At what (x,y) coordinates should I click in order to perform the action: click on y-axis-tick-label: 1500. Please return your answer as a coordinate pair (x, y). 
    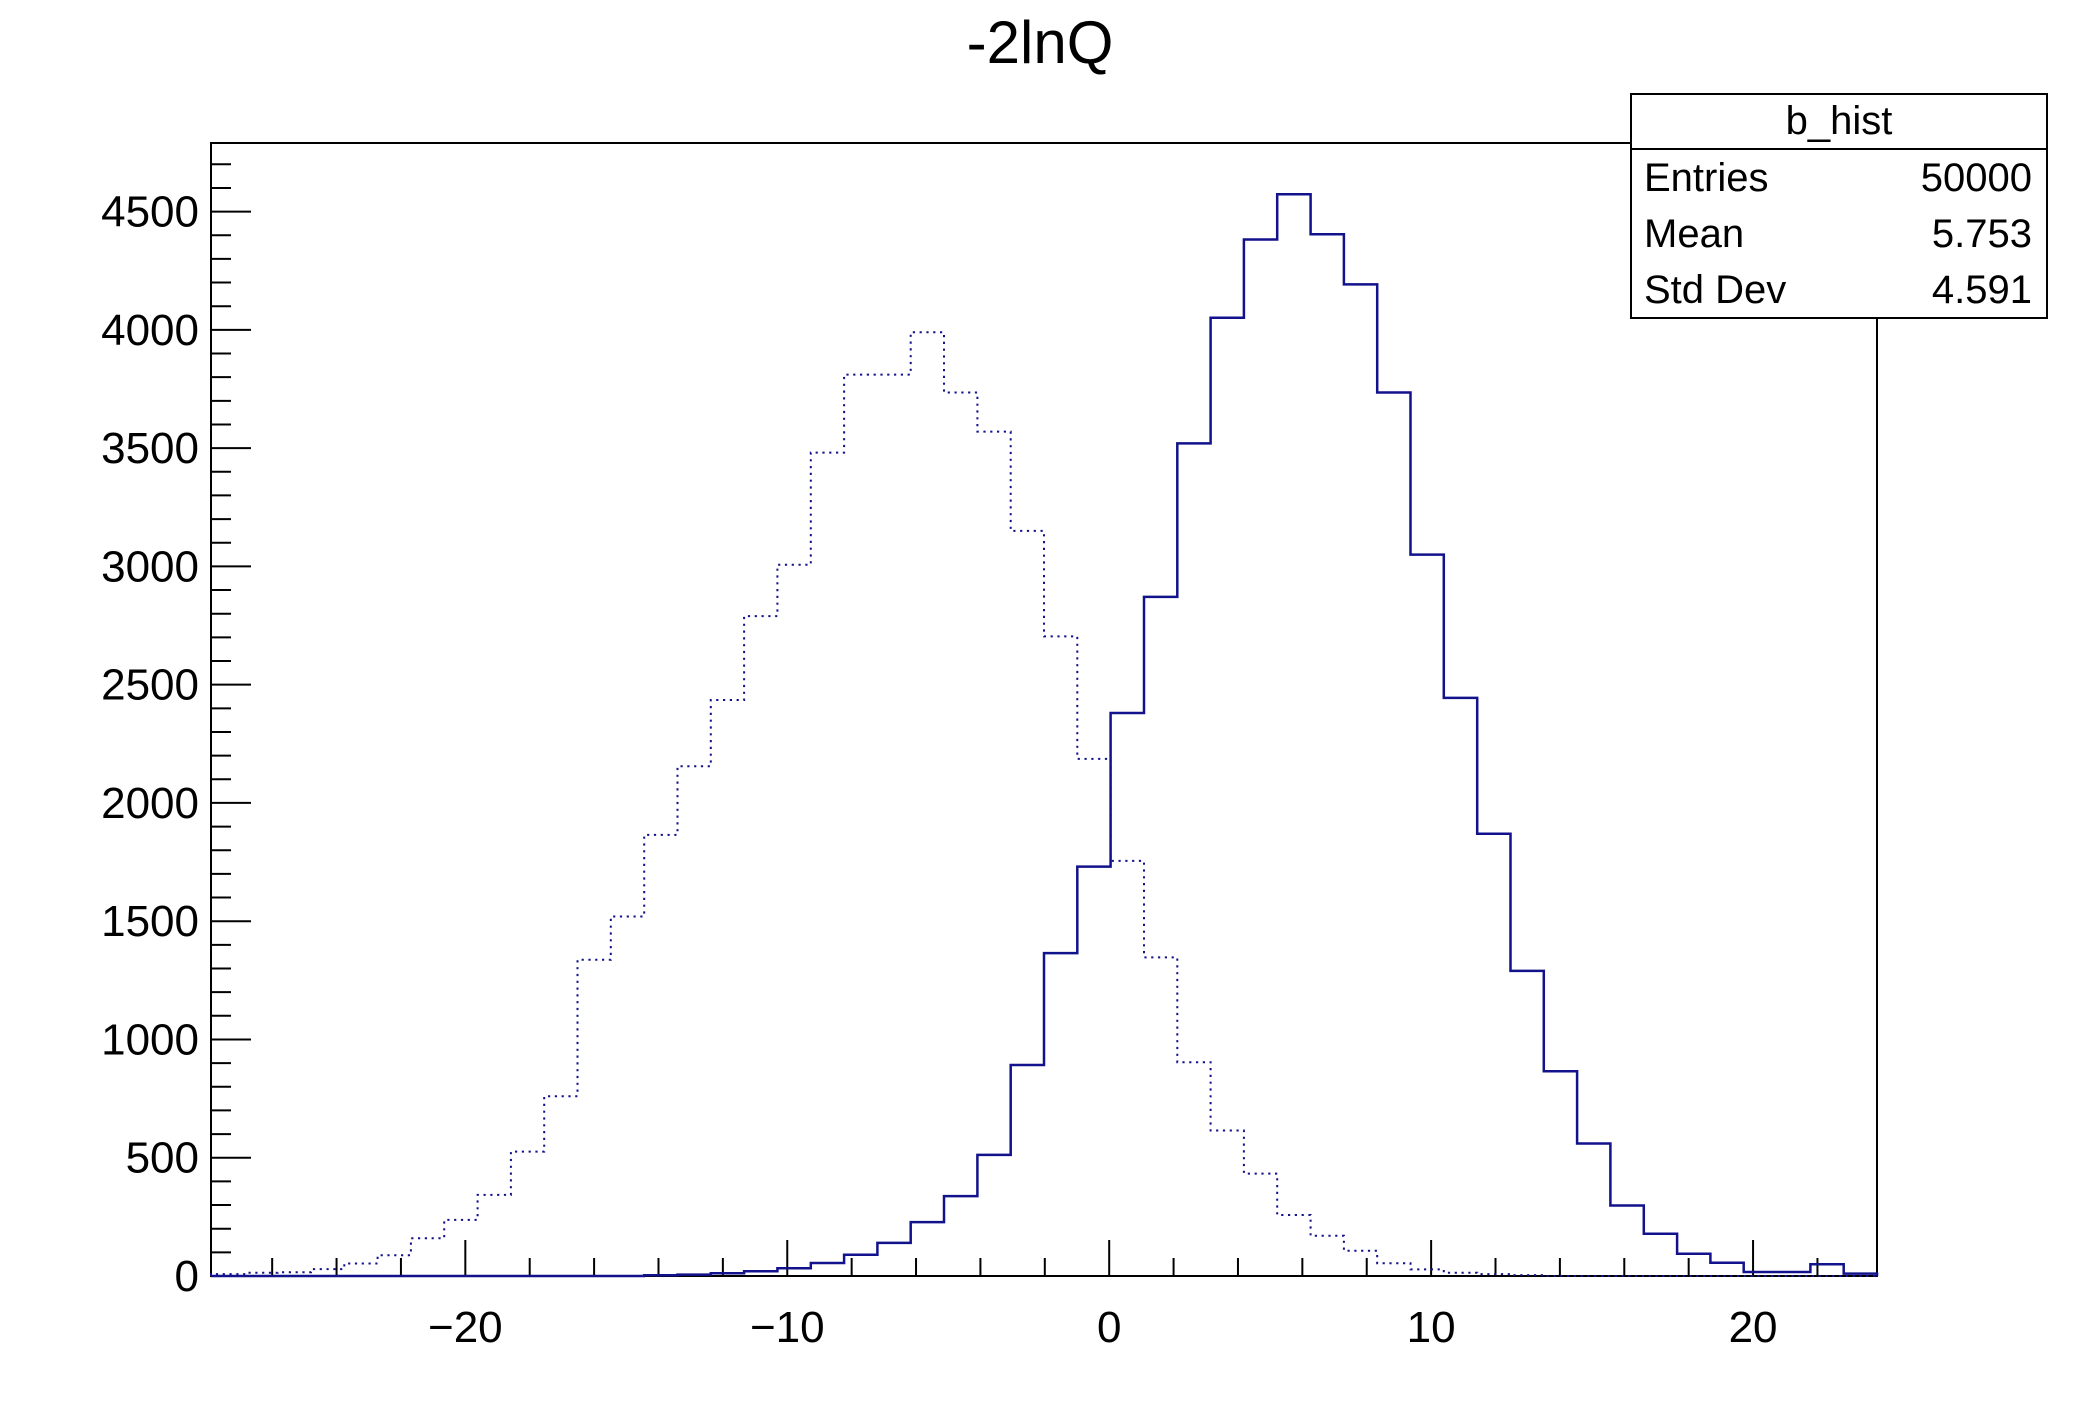
    Looking at the image, I should click on (150, 921).